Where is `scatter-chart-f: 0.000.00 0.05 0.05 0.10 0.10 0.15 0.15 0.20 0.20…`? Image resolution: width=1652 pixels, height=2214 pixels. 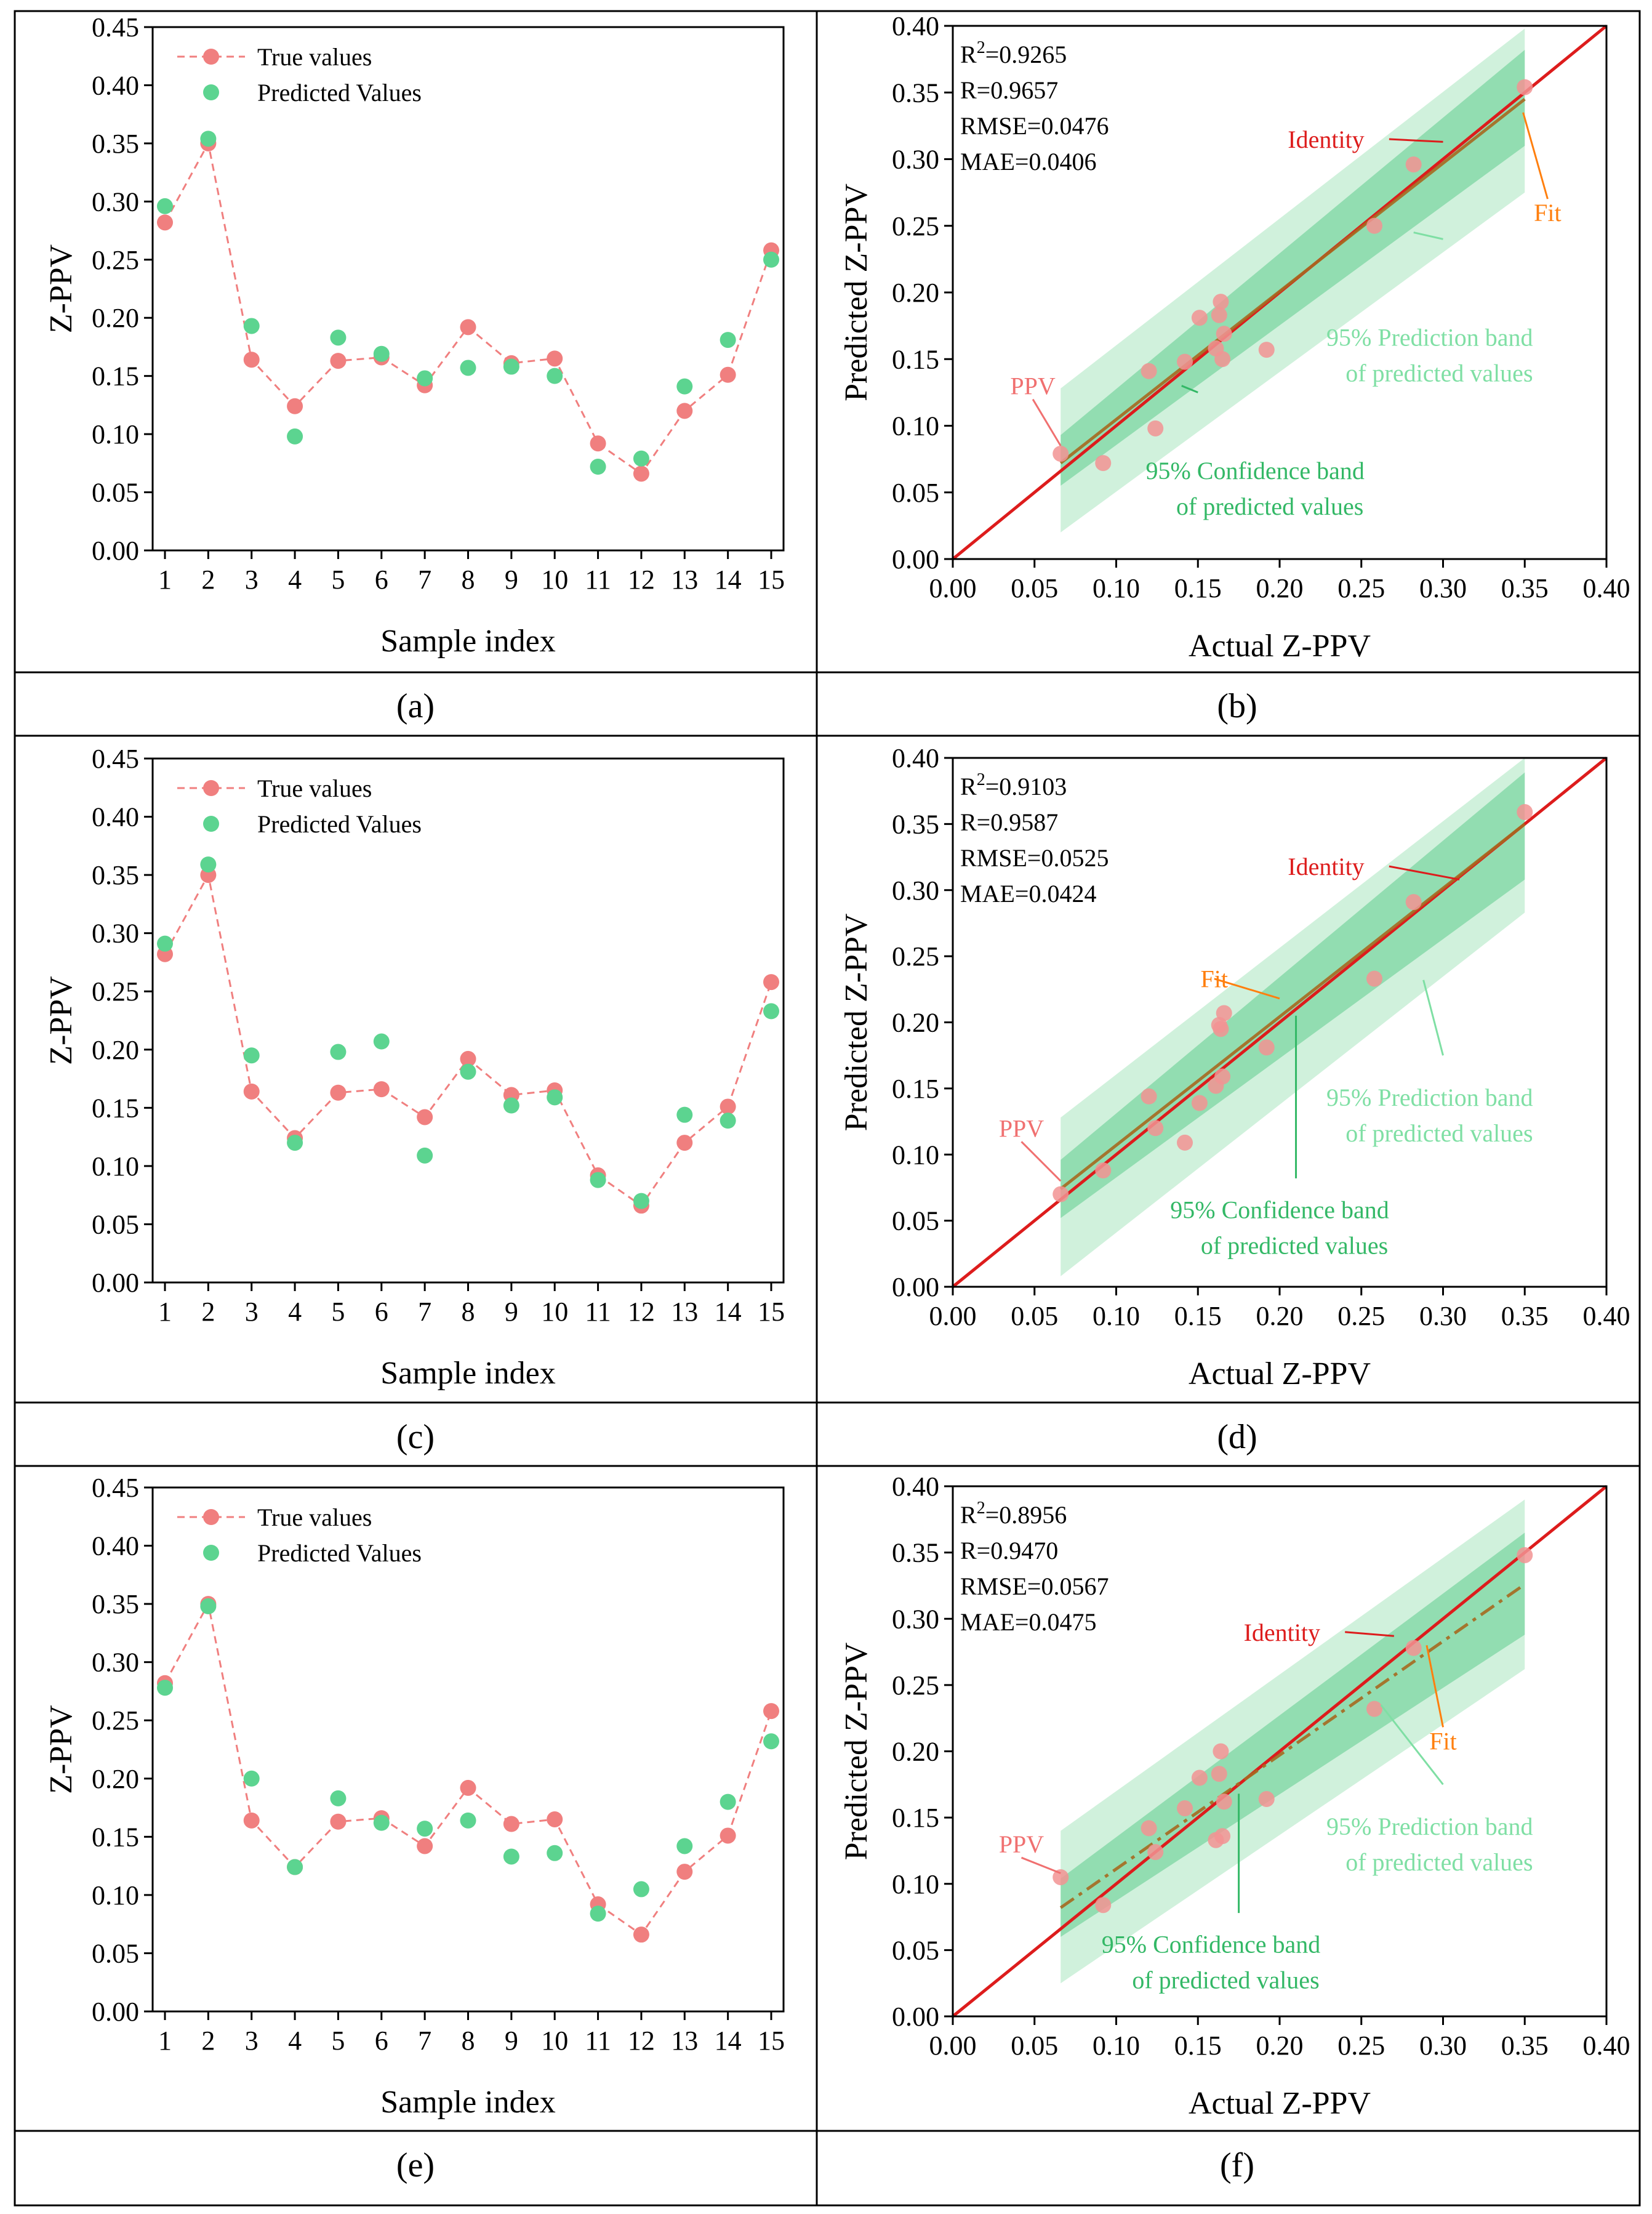 scatter-chart-f: 0.000.00 0.05 0.05 0.10 0.10 0.15 0.15 0.20 0.20… is located at coordinates (1234, 1796).